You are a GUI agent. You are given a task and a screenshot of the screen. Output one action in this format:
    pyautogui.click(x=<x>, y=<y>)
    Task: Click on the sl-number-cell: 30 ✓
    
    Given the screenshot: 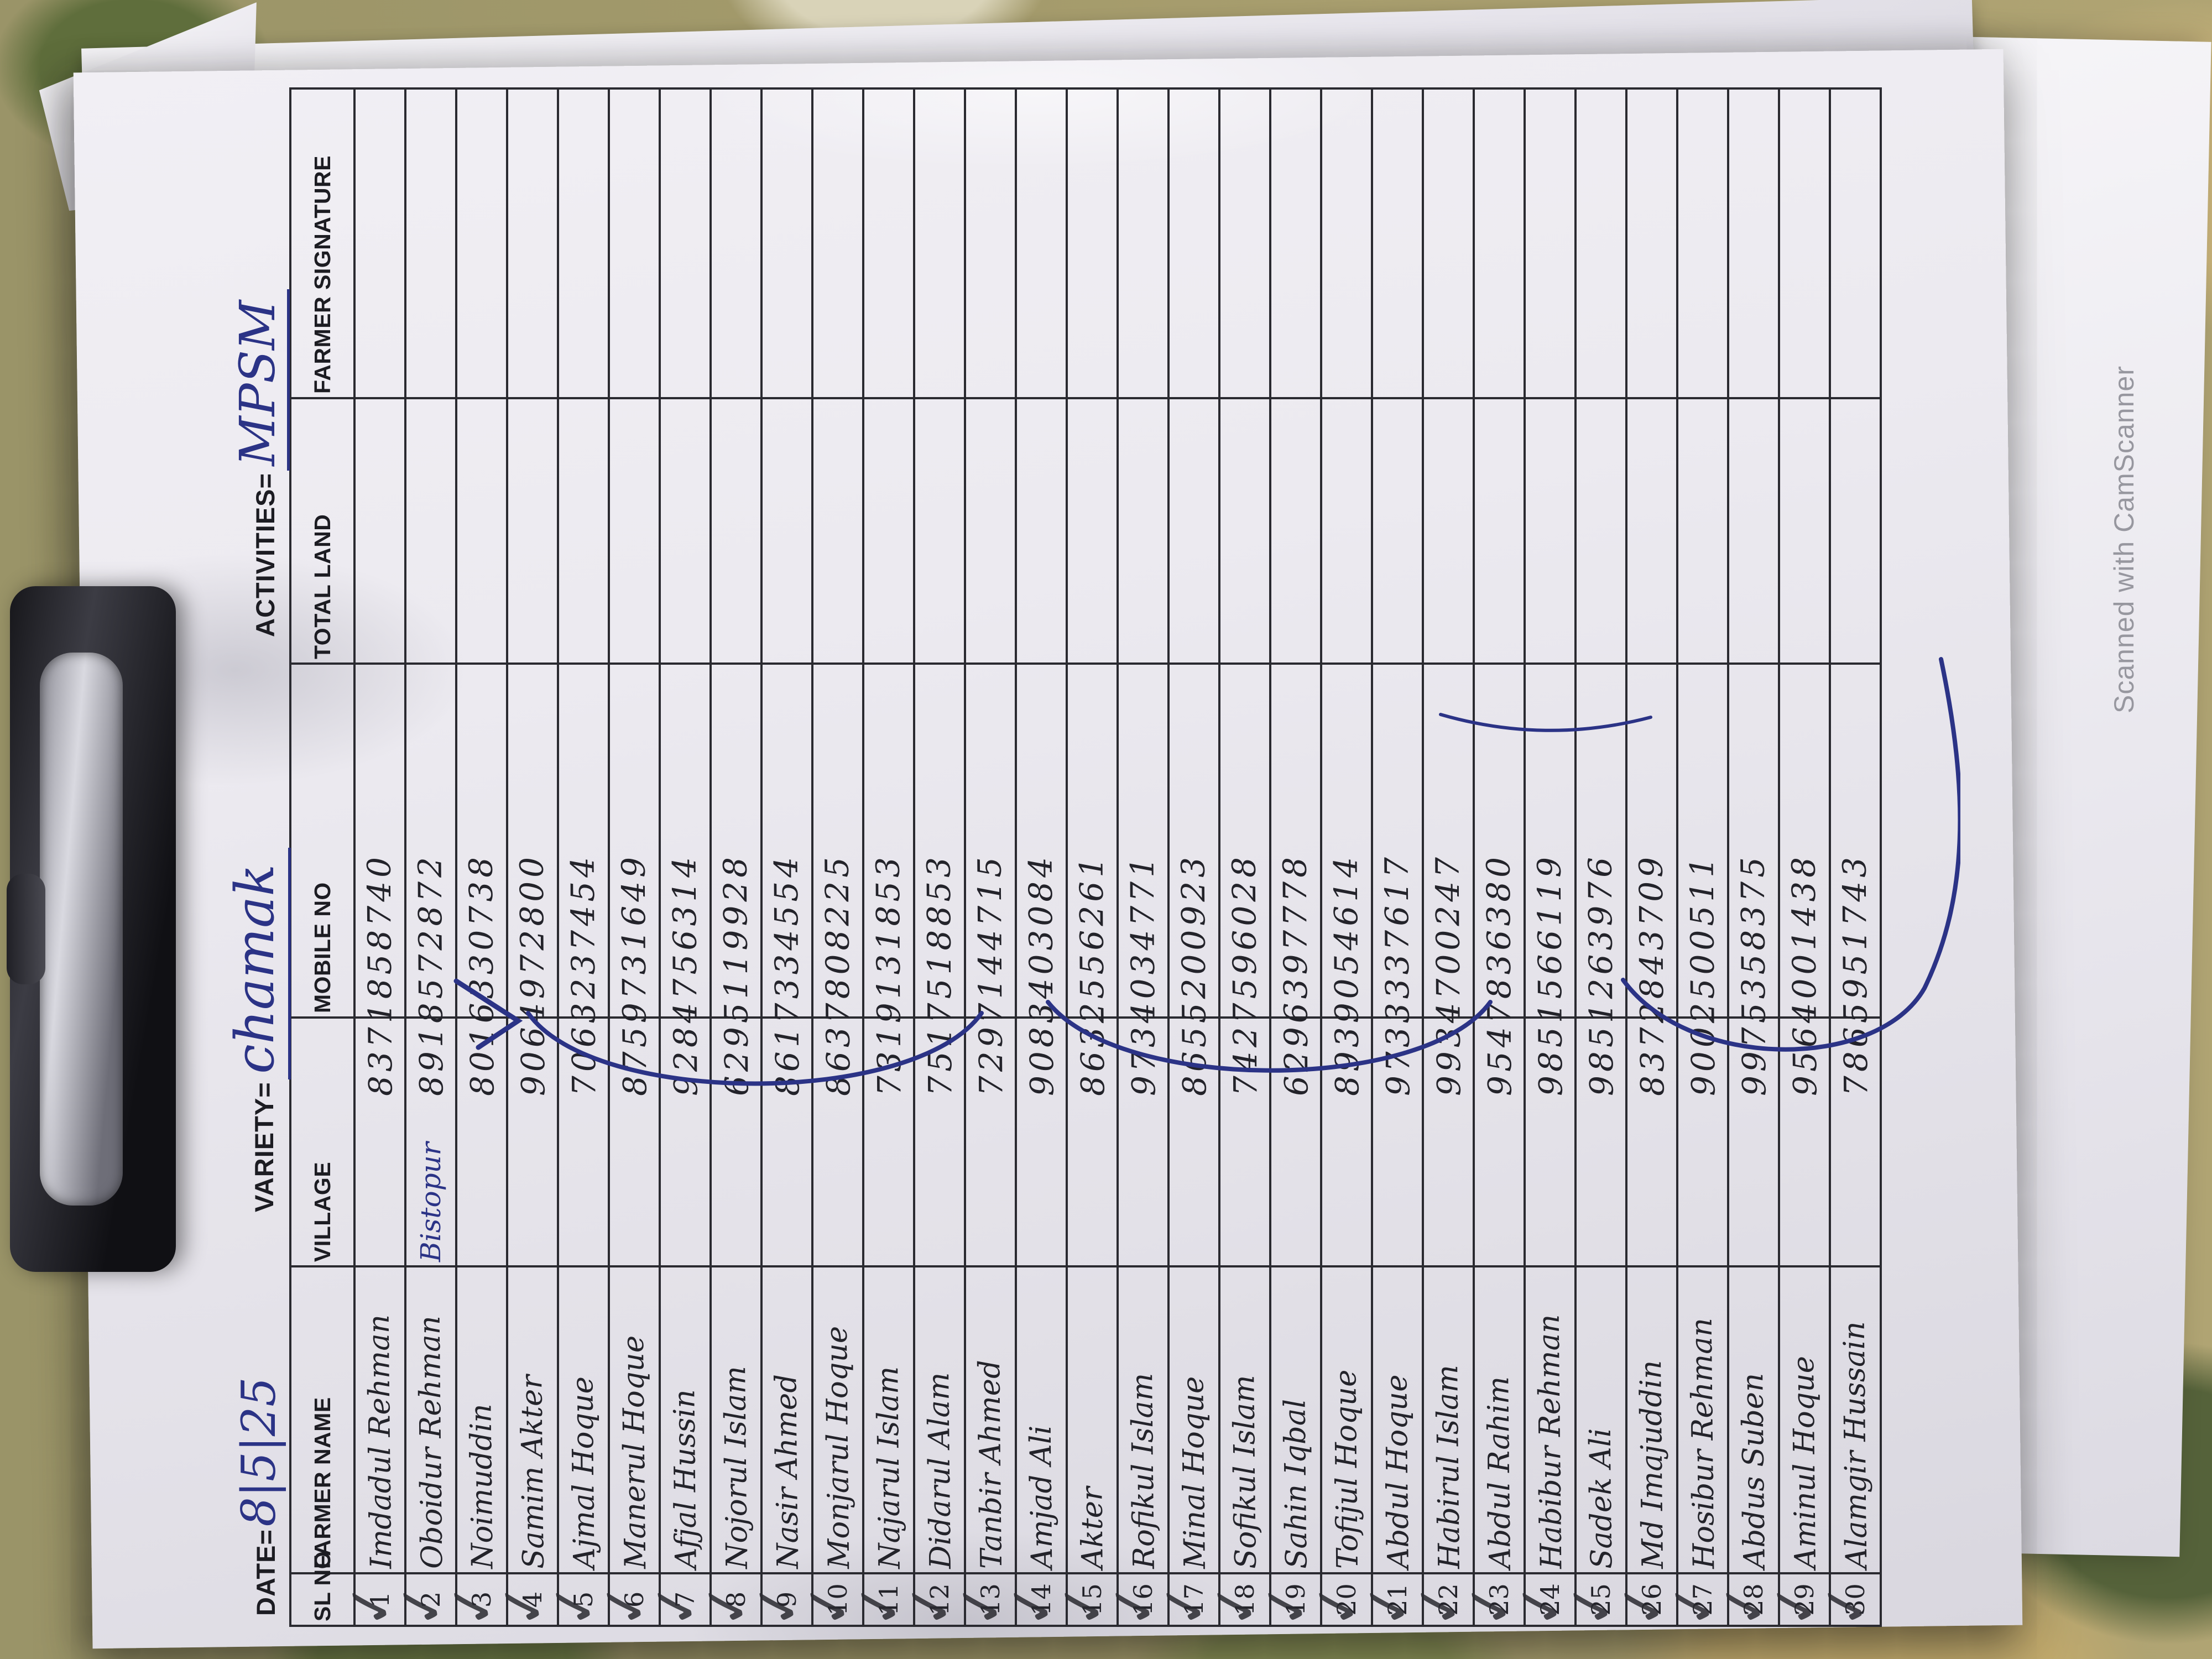 What is the action you would take?
    pyautogui.click(x=1846, y=1604)
    